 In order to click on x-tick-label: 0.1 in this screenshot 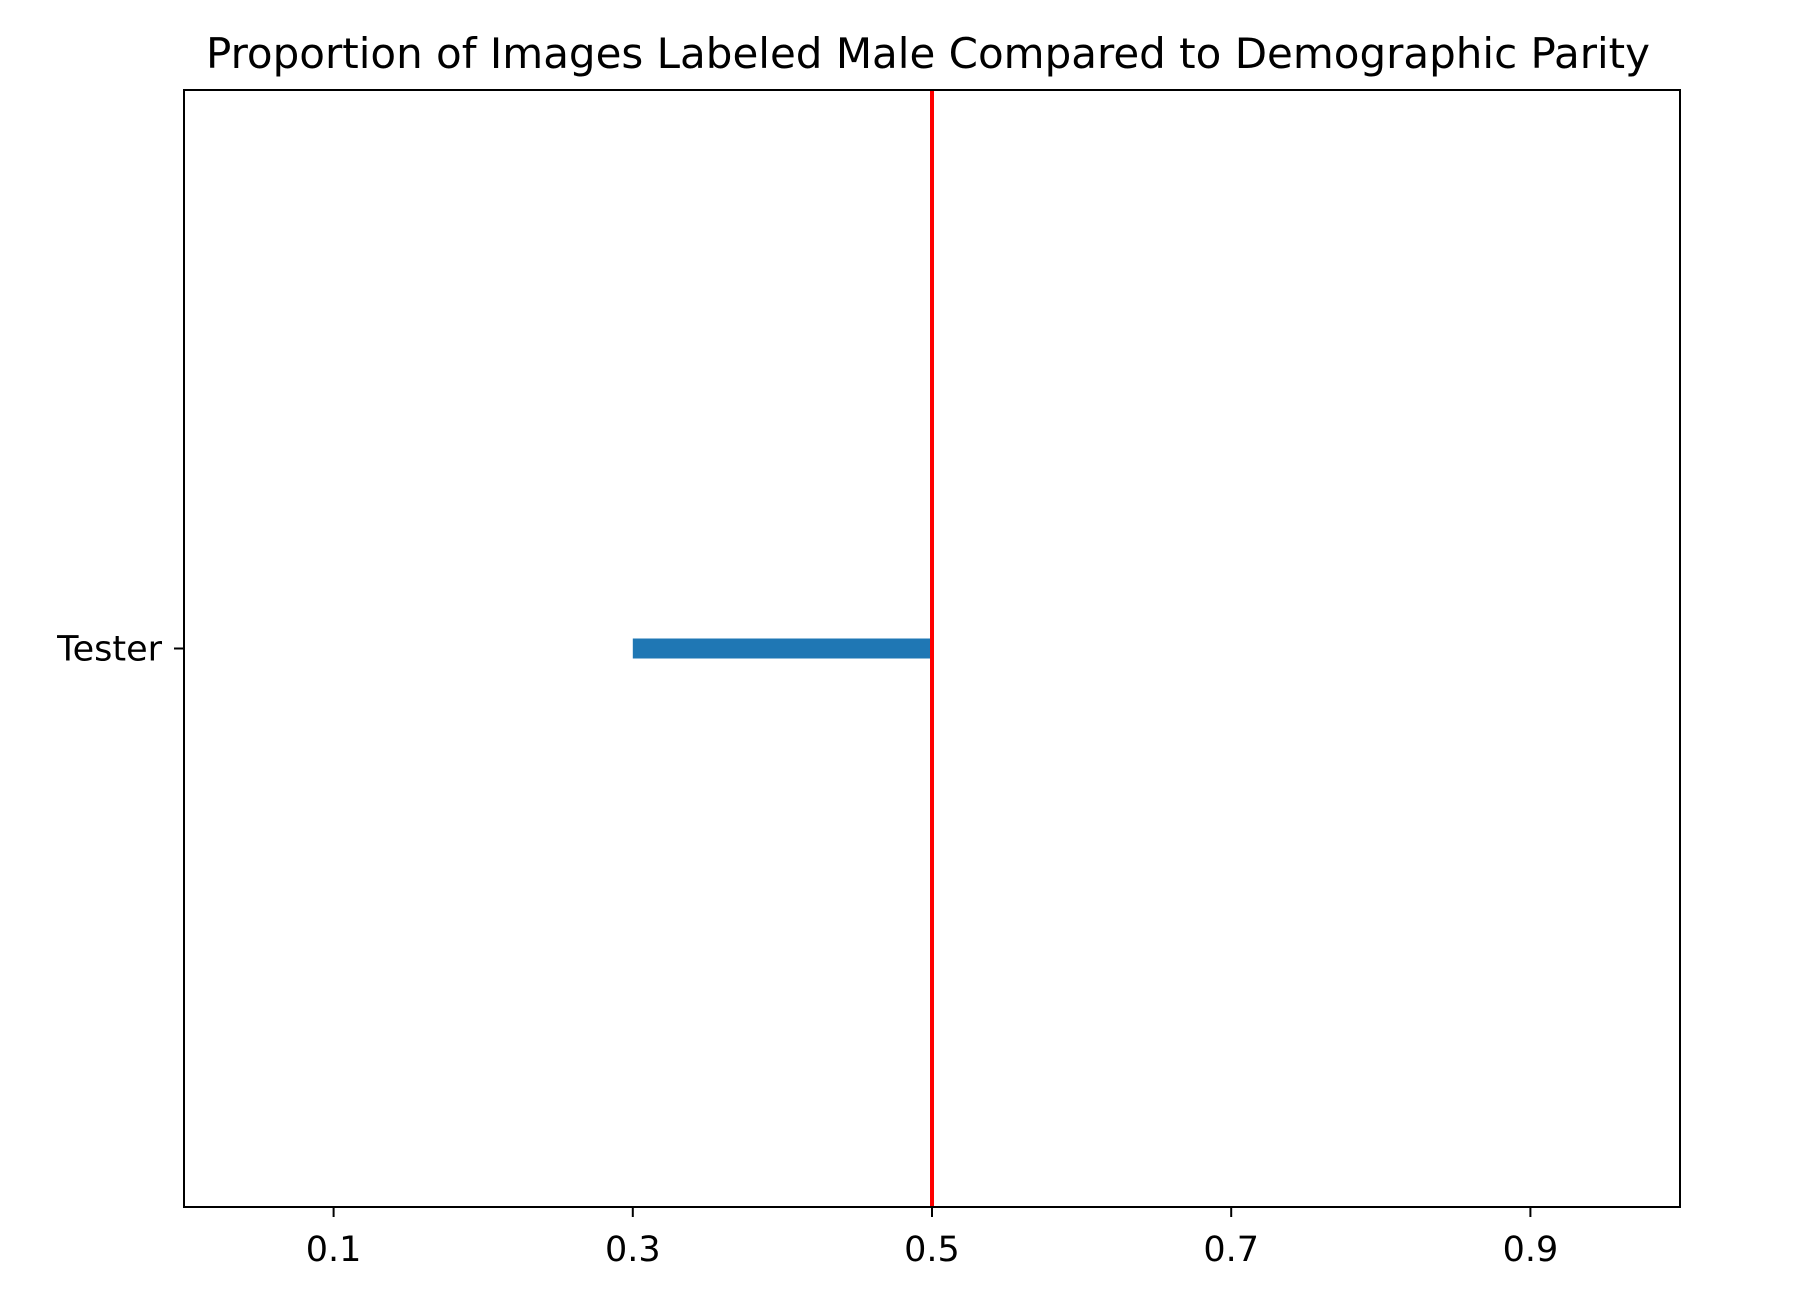, I will do `click(334, 1250)`.